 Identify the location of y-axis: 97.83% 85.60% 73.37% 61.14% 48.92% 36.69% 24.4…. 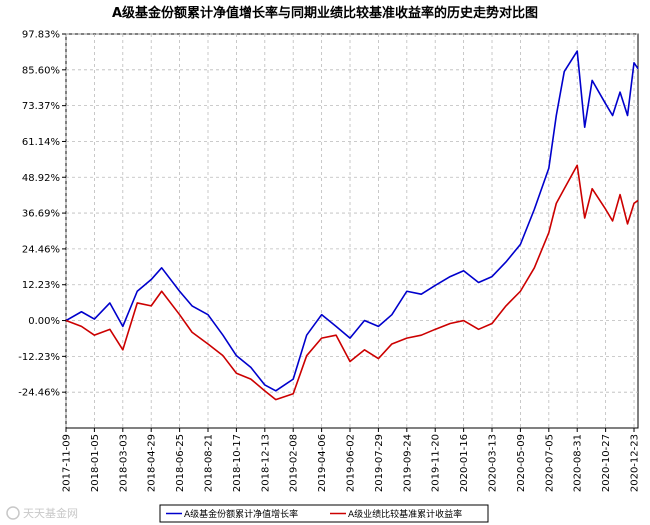
(42, 214).